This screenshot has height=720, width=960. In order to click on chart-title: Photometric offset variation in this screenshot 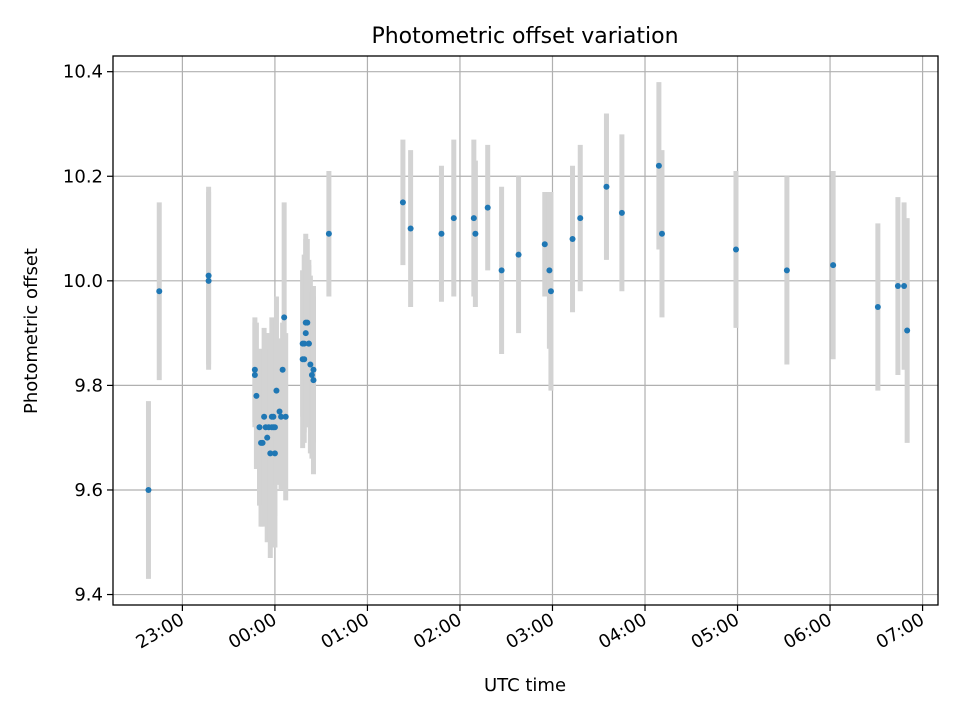, I will do `click(524, 36)`.